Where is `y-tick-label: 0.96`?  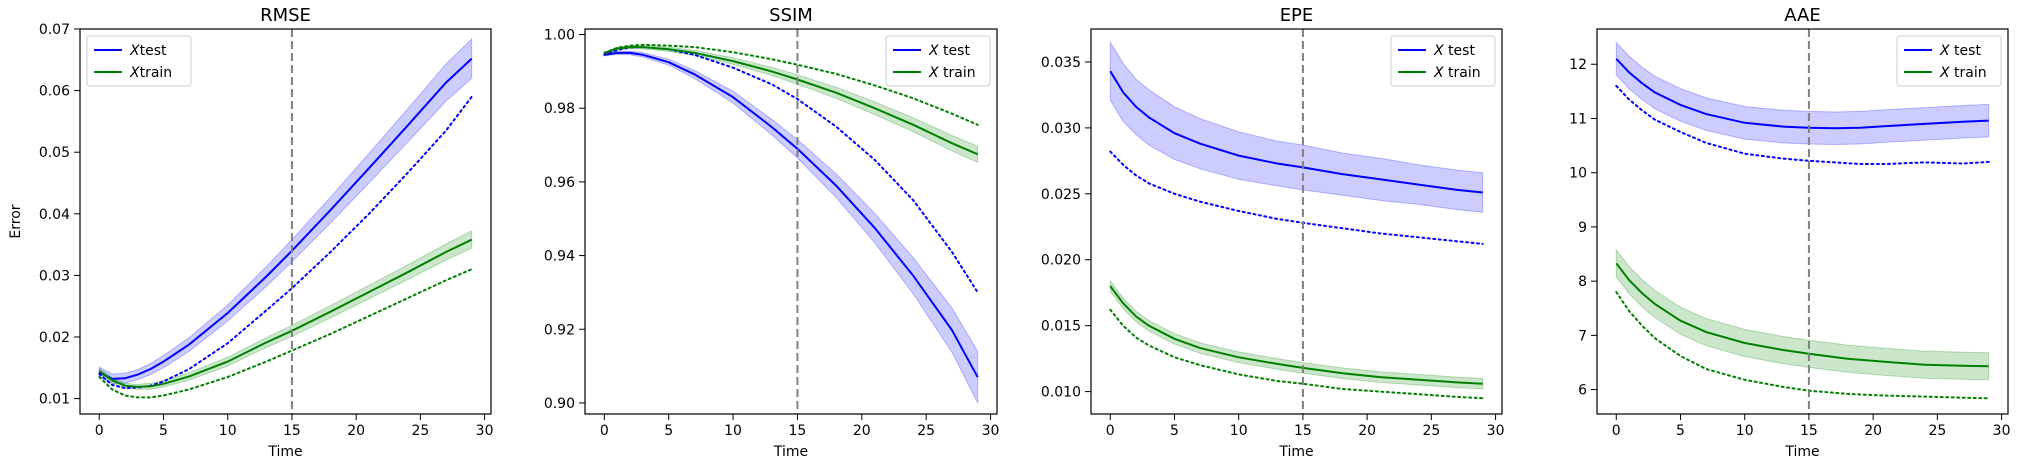
y-tick-label: 0.96 is located at coordinates (559, 183).